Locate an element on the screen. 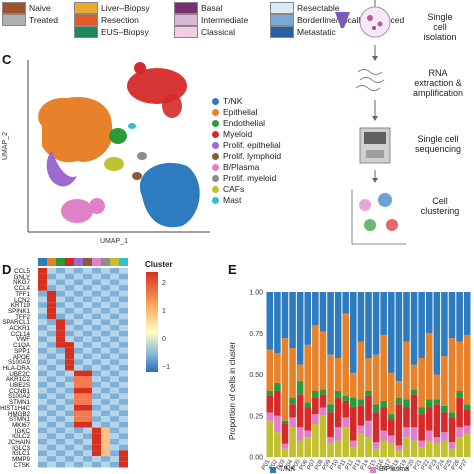  workflow-step-isolation: Single cell isolation is located at coordinates (440, 27).